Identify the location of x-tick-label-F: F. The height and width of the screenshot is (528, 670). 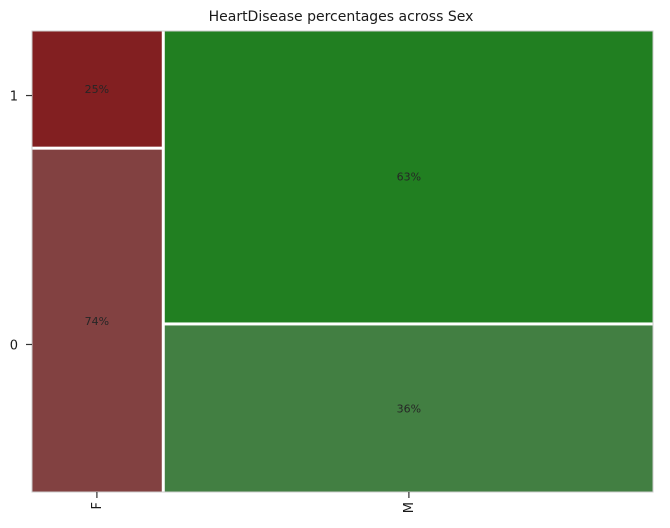
(97, 505).